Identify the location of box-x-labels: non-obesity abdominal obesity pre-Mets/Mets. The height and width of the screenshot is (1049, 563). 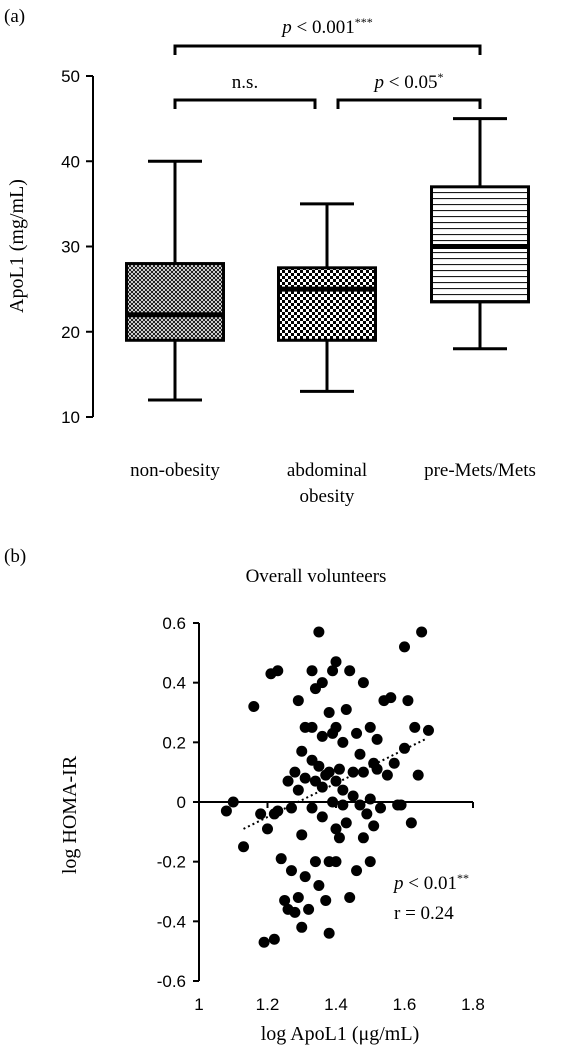
(333, 483).